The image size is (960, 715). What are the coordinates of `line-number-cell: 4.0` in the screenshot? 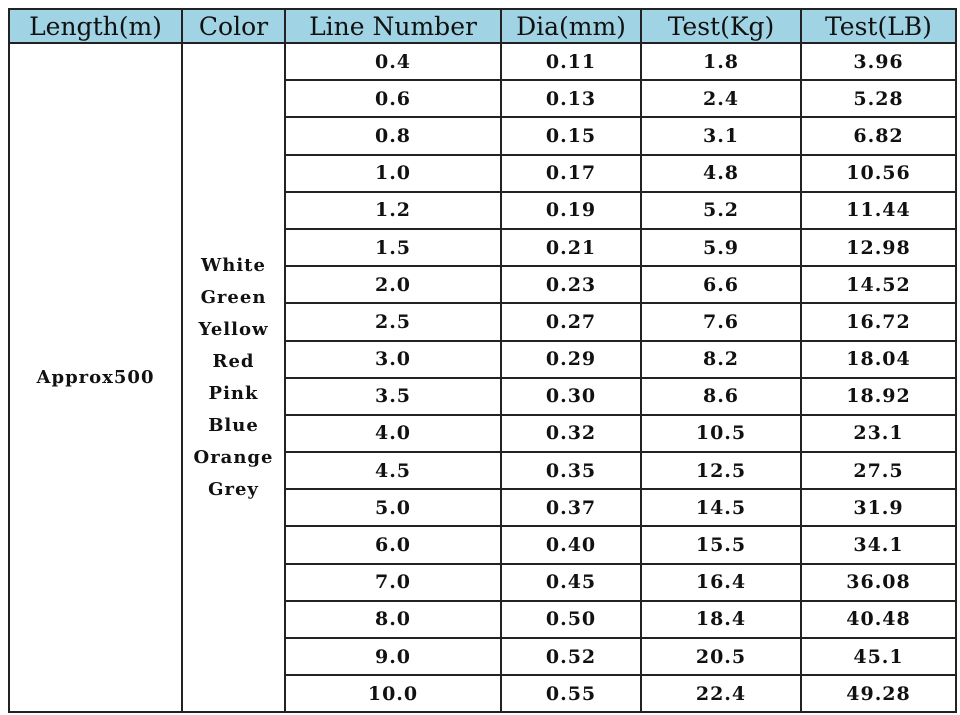 It's located at (393, 433).